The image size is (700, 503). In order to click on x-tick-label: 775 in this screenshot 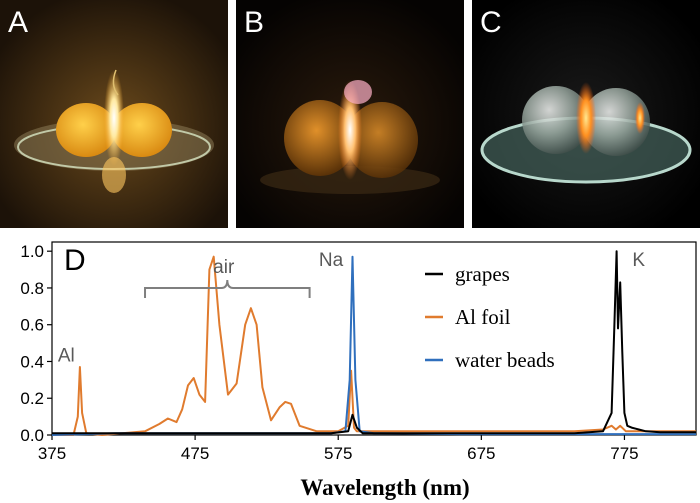, I will do `click(624, 453)`.